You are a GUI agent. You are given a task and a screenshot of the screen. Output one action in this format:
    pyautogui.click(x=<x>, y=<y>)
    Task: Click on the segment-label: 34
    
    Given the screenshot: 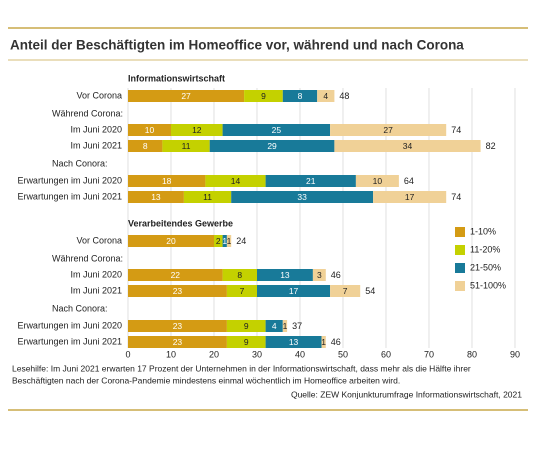 What is the action you would take?
    pyautogui.click(x=408, y=146)
    